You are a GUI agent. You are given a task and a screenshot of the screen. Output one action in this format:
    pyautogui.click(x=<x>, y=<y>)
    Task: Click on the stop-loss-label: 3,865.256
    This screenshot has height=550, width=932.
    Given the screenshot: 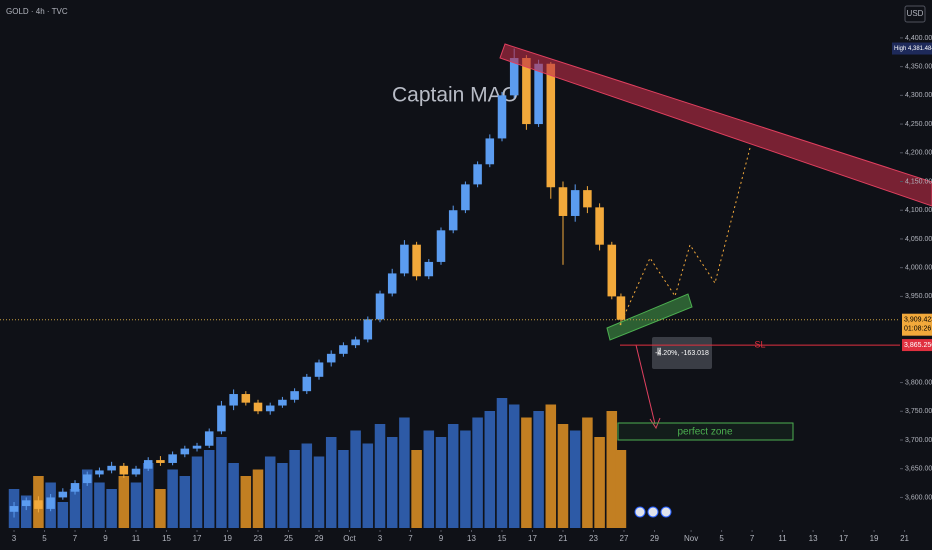 What is the action you would take?
    pyautogui.click(x=918, y=345)
    